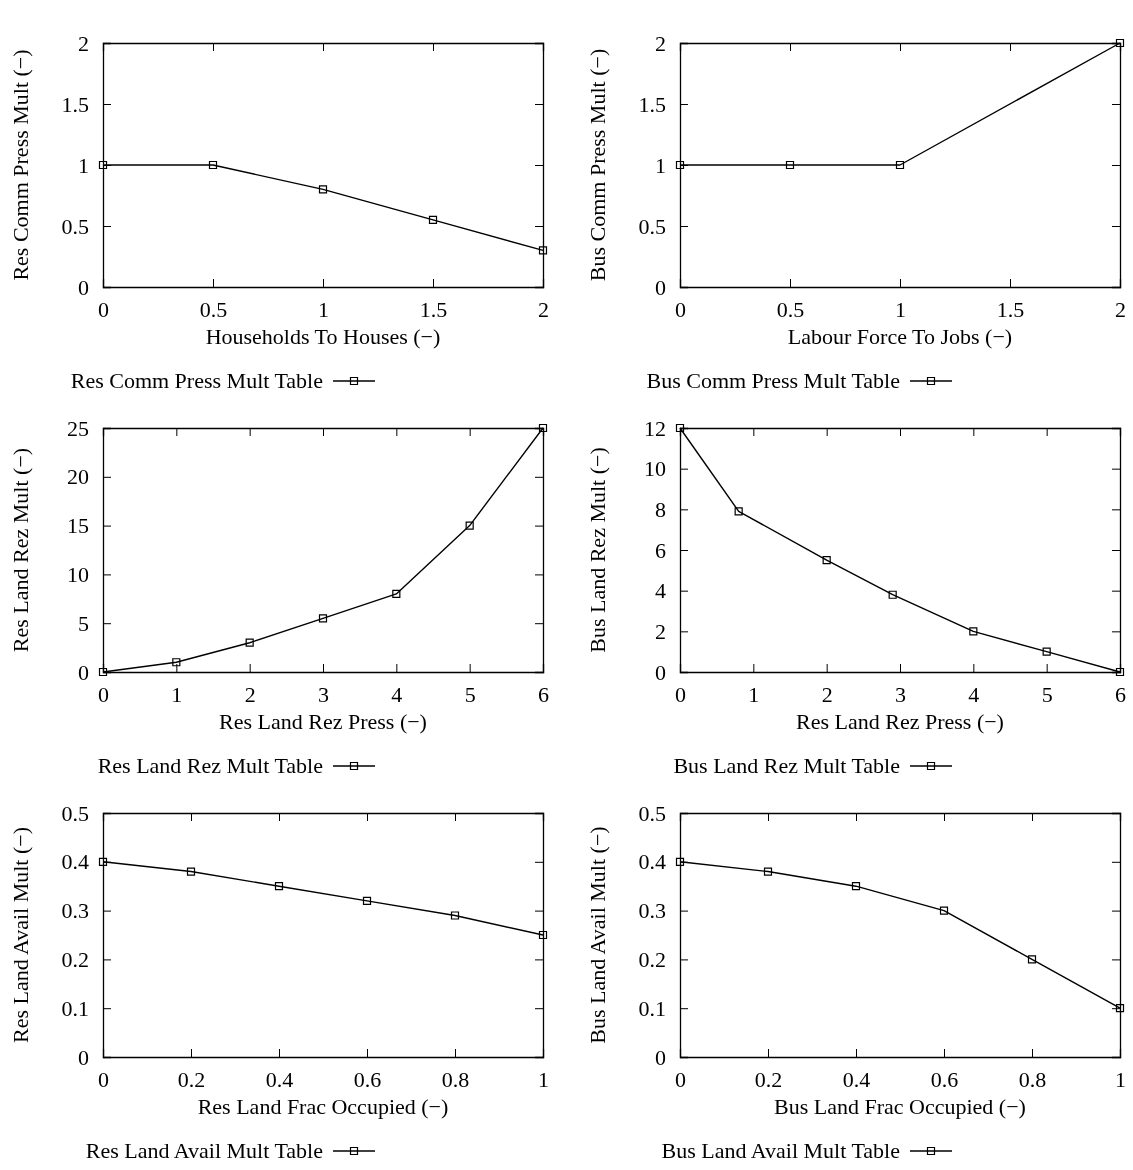 This screenshot has height=1170, width=1133. What do you see at coordinates (660, 509) in the screenshot?
I see `y-tick-label: 8` at bounding box center [660, 509].